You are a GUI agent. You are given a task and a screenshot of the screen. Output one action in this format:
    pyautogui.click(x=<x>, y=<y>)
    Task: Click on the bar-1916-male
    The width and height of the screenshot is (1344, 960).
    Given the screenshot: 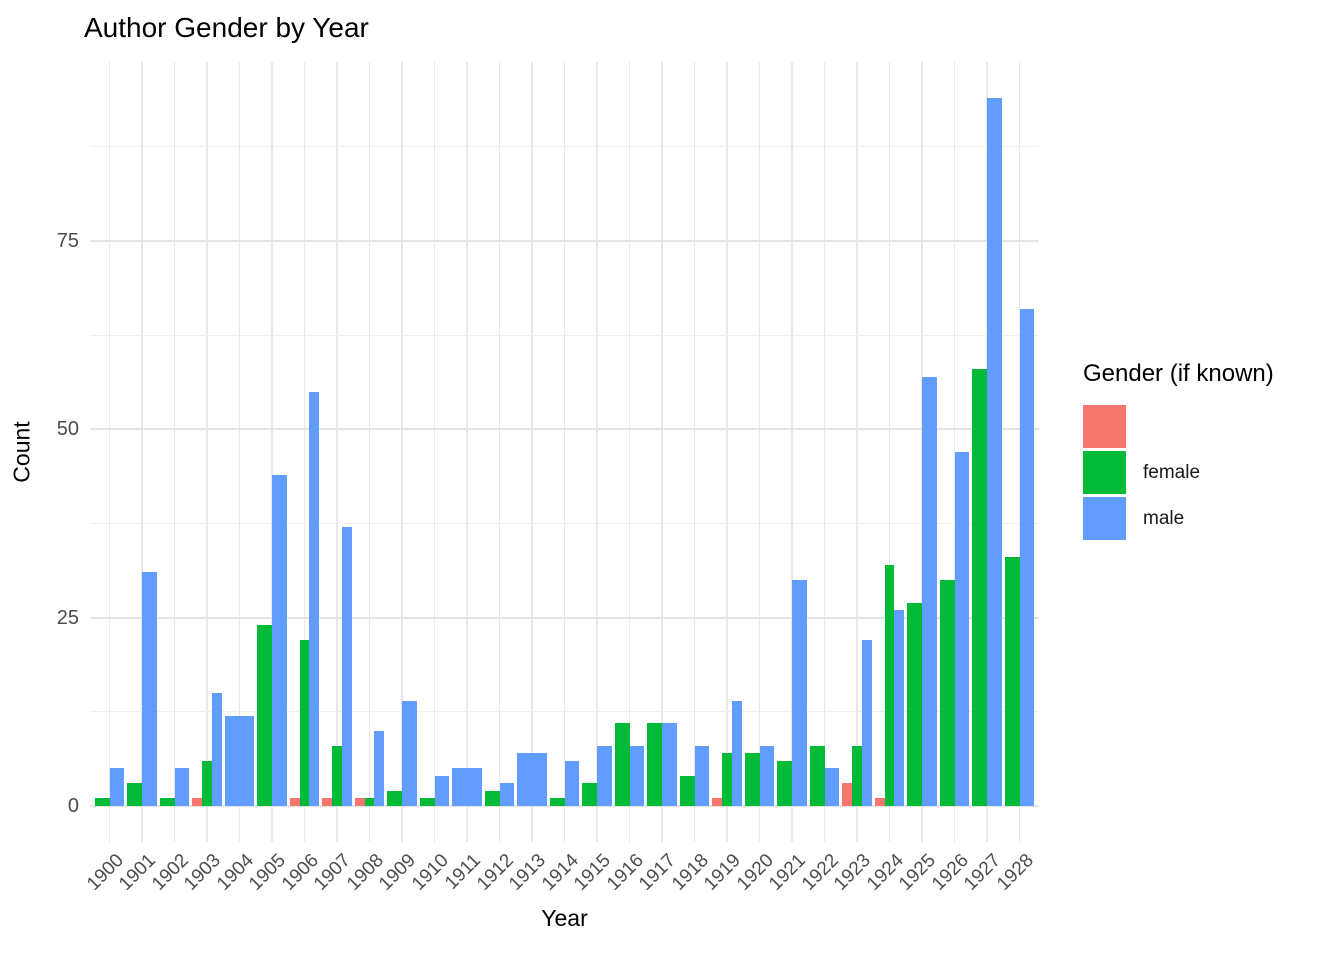 What is the action you would take?
    pyautogui.click(x=637, y=775)
    